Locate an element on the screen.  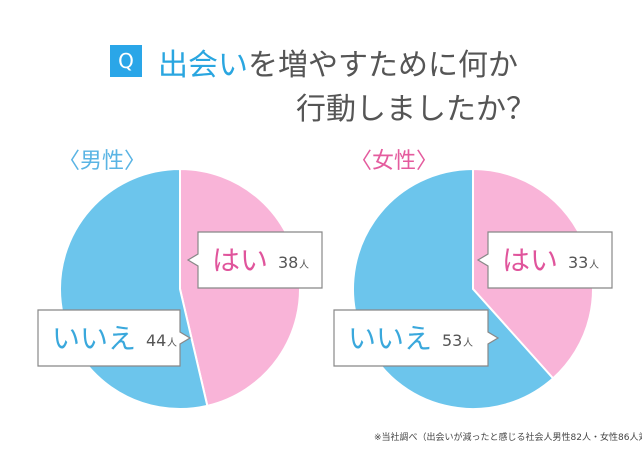
title-line1: 出会いを増やすために何か is located at coordinates (338, 62).